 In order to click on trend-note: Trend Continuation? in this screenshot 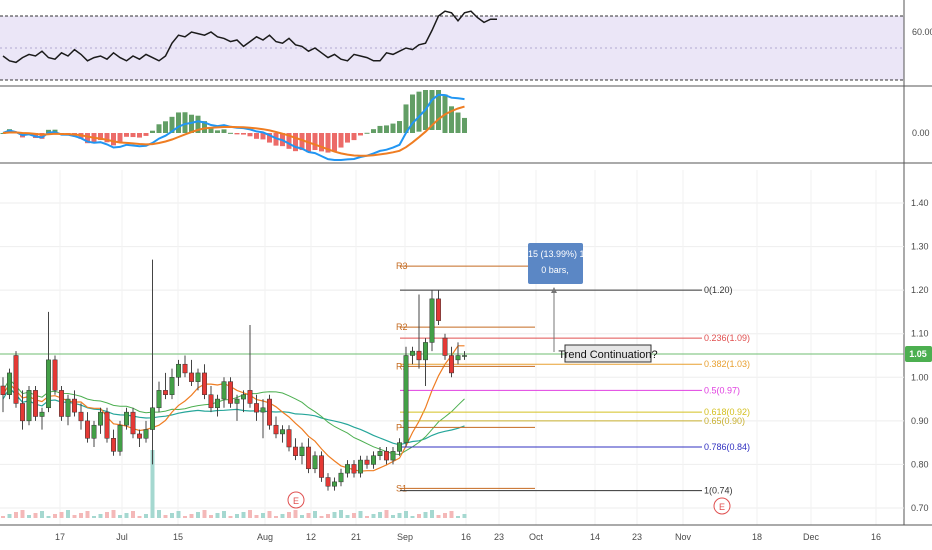, I will do `click(608, 353)`.